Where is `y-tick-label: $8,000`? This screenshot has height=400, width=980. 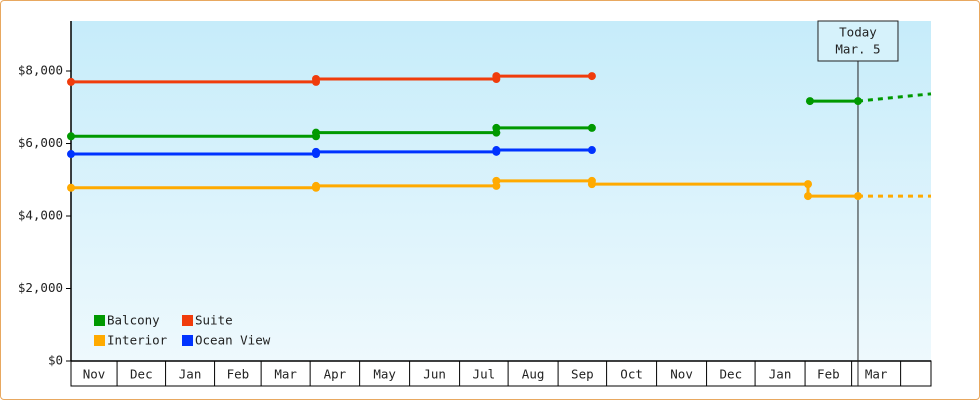
y-tick-label: $8,000 is located at coordinates (40, 70).